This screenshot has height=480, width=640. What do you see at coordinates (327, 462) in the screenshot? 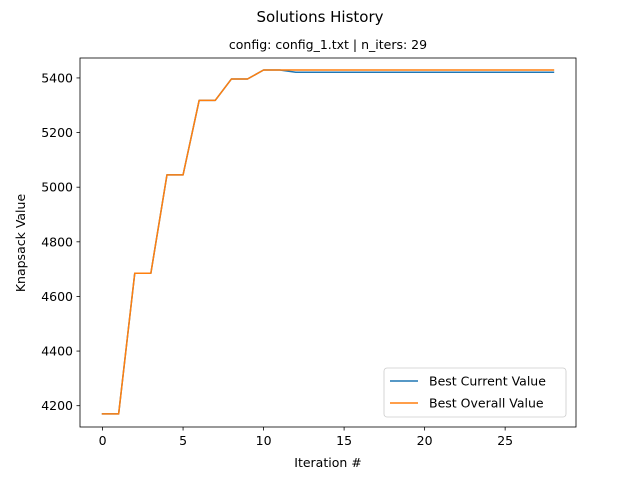
I see `x-axis-label: Iteration #` at bounding box center [327, 462].